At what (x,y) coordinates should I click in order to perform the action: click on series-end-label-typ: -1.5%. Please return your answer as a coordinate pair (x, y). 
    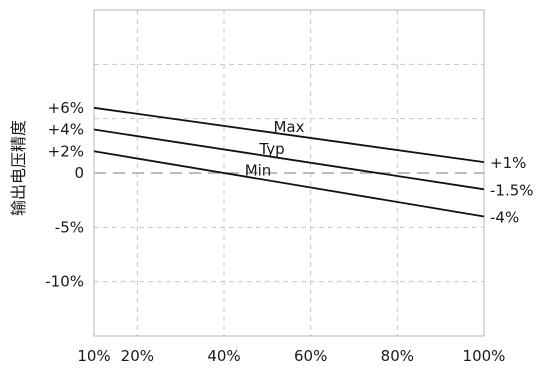
    Looking at the image, I should click on (512, 190).